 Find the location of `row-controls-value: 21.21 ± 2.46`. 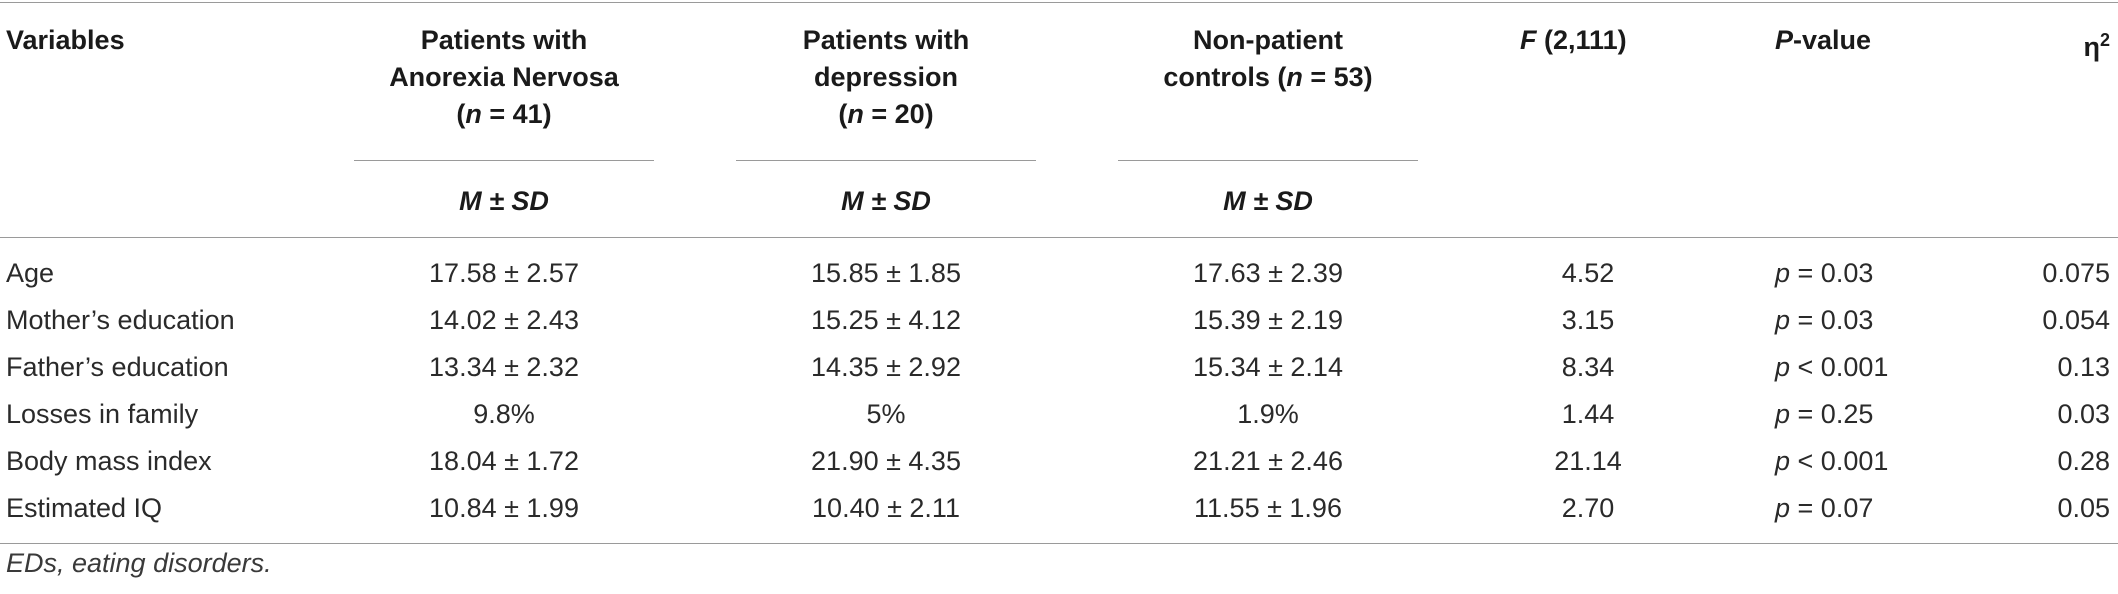

row-controls-value: 21.21 ± 2.46 is located at coordinates (1268, 461).